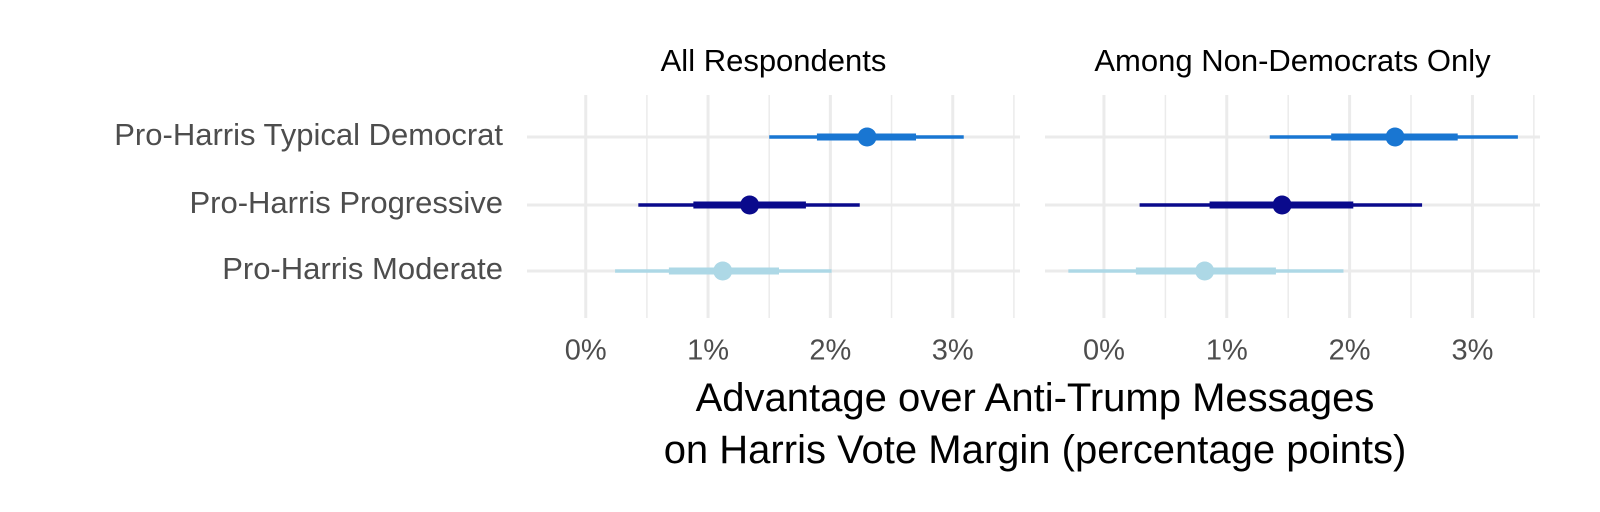 This screenshot has width=1600, height=512. I want to click on panel-title: All Respondents, so click(774, 60).